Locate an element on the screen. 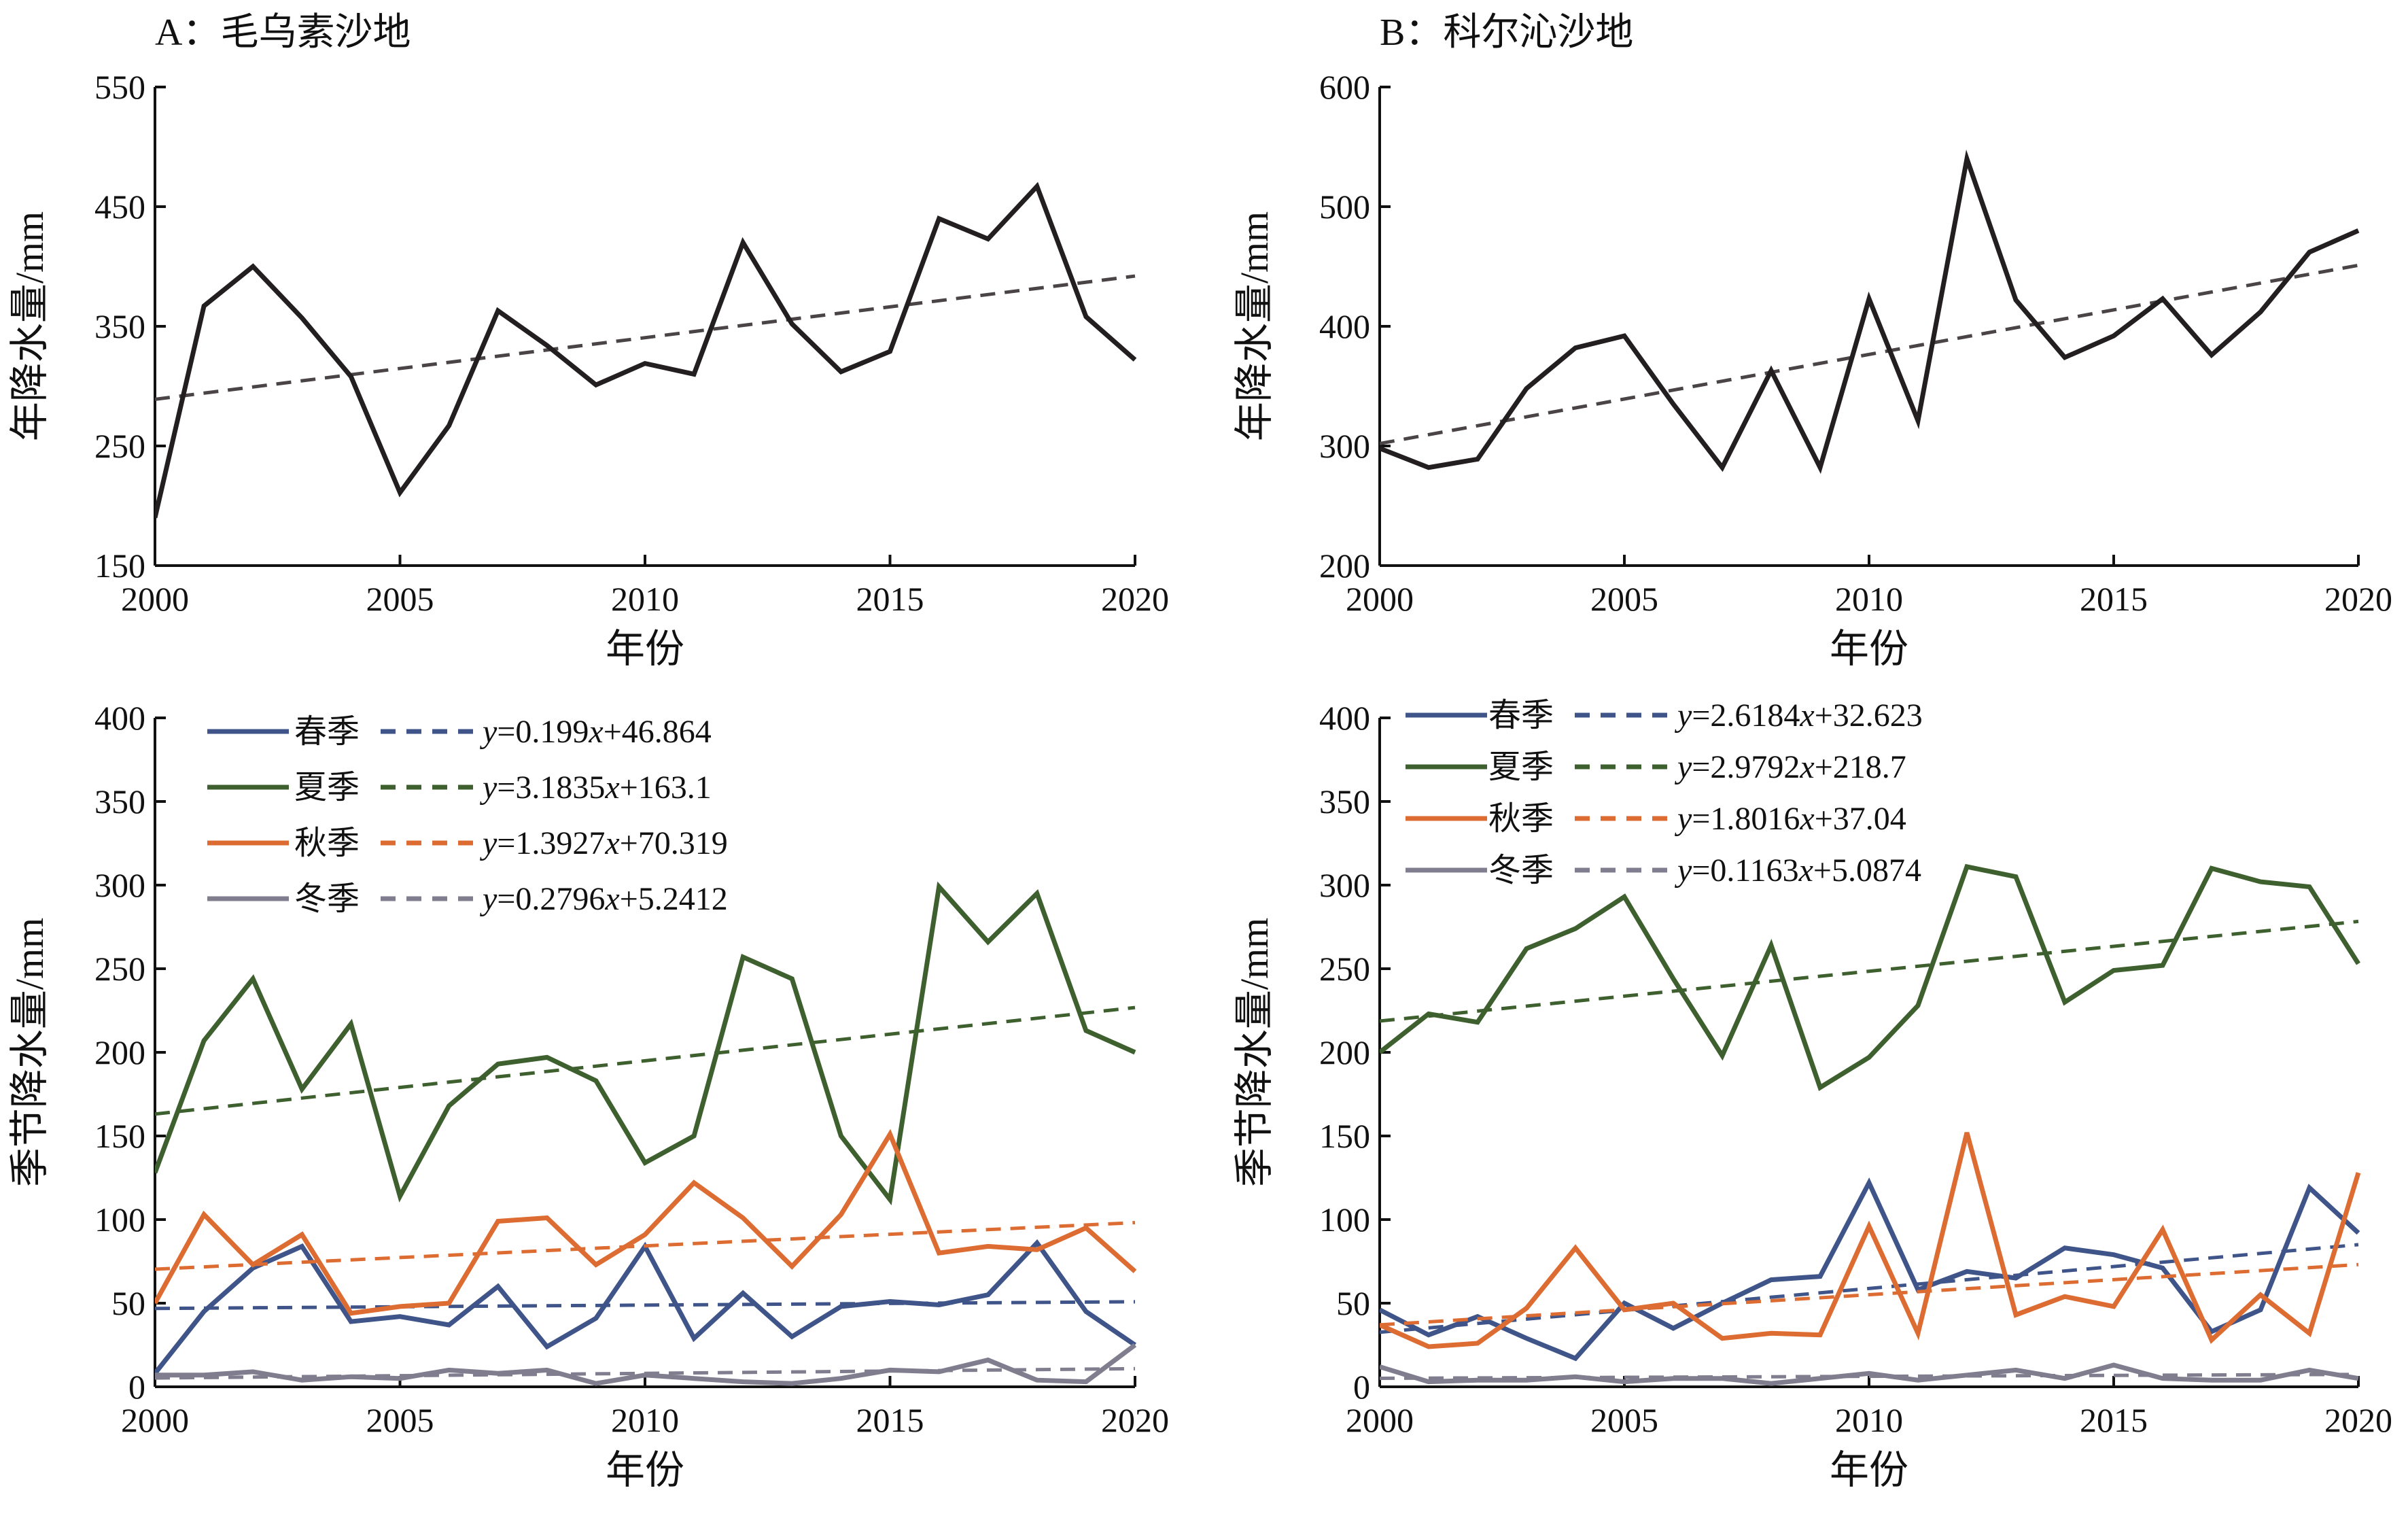 This screenshot has width=2408, height=1518. trend-equation: y=0.2796x+5.2412 is located at coordinates (603, 899).